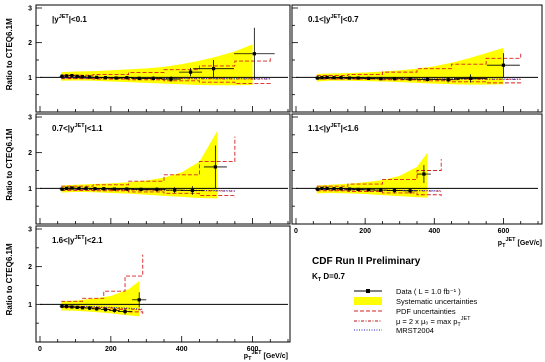 The height and width of the screenshot is (362, 545). Describe the element at coordinates (433, 322) in the screenshot. I see `legend-label: μ = 2 x μ₀ = max pTJET` at that location.